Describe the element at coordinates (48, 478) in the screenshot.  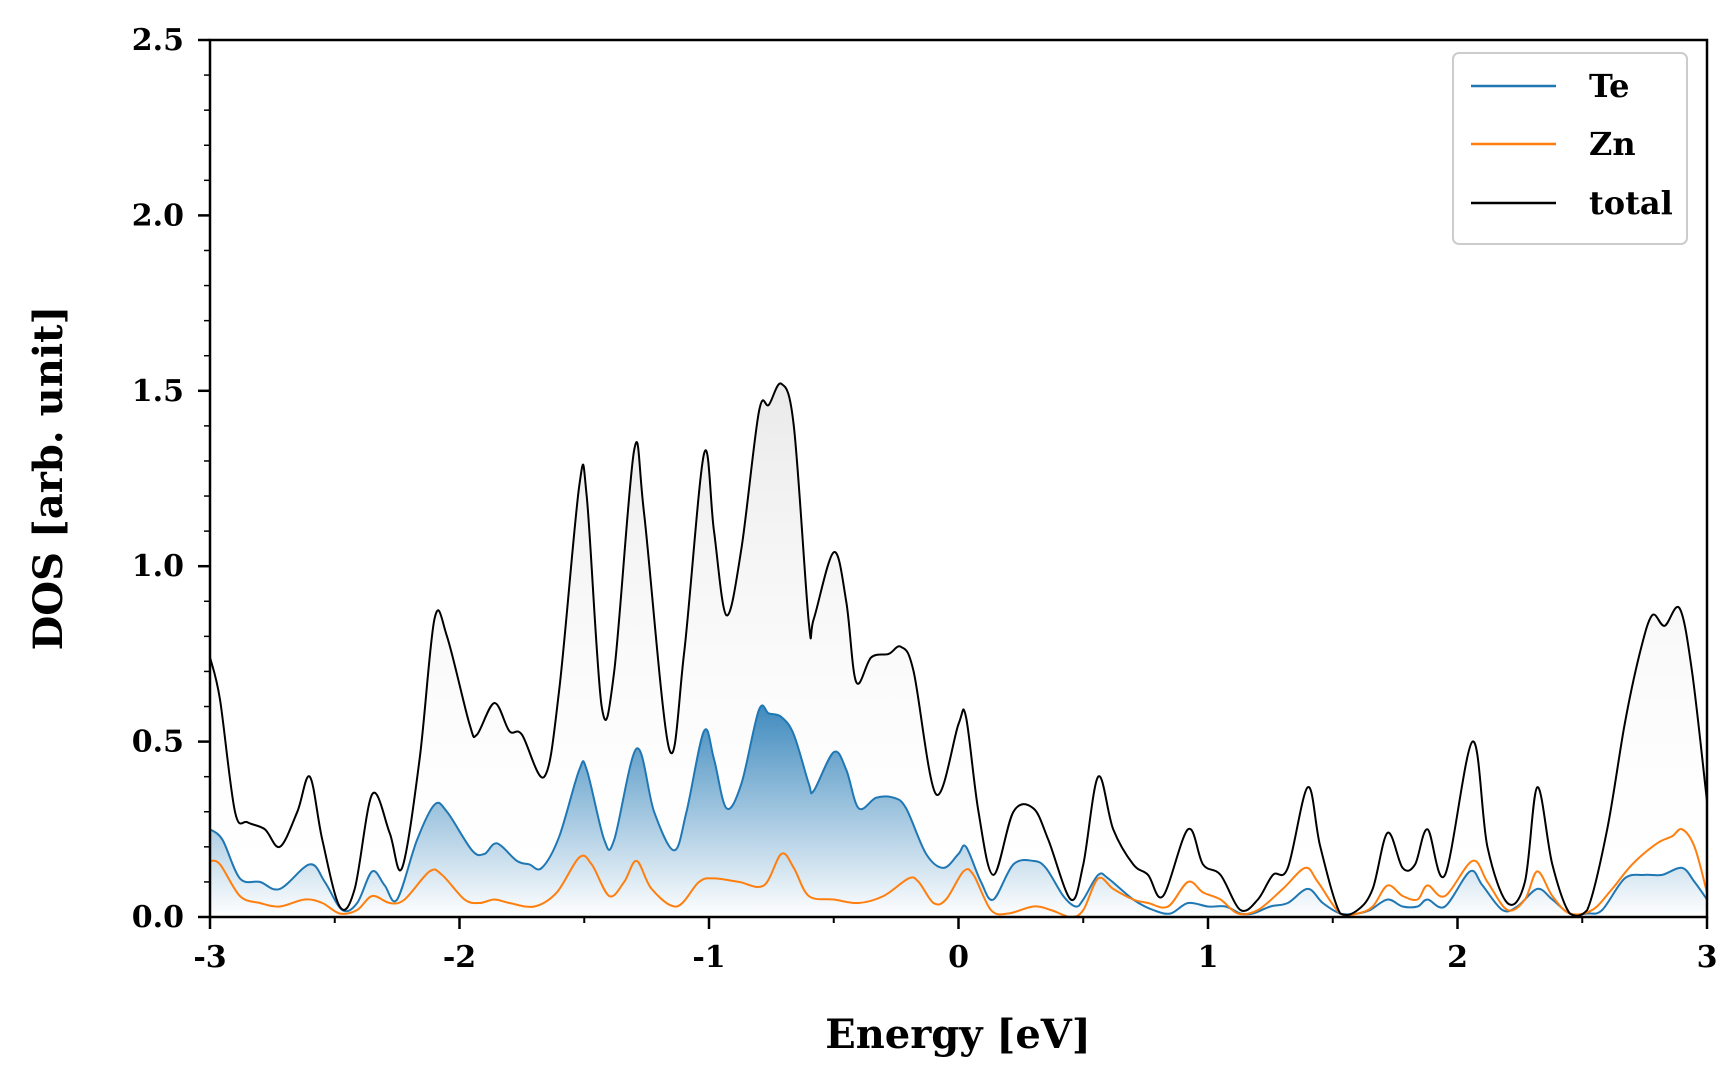
I see `y-axis-title: DOS [arb. unit]` at that location.